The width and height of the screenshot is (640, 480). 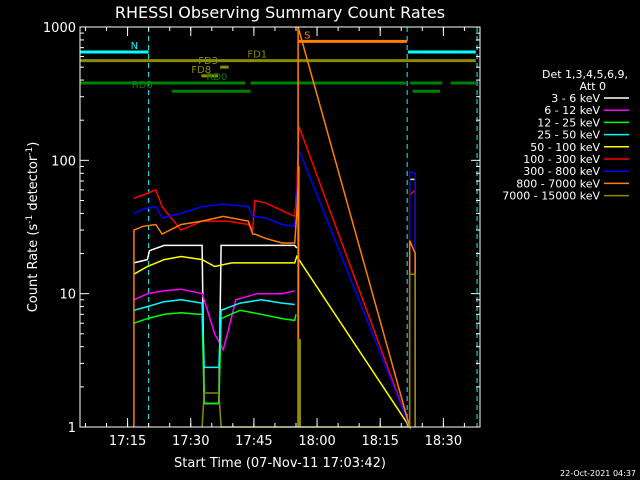 What do you see at coordinates (551, 196) in the screenshot?
I see `legend-entry-label: 7000 - 15000 keV` at bounding box center [551, 196].